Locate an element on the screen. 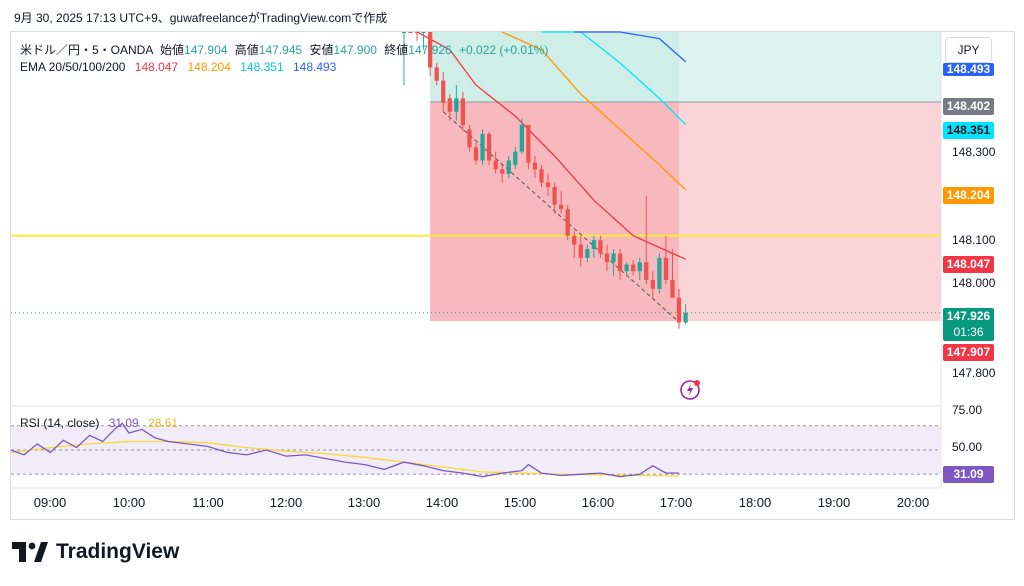 This screenshot has height=586, width=1024. ema20-value: 148.047 is located at coordinates (156, 67).